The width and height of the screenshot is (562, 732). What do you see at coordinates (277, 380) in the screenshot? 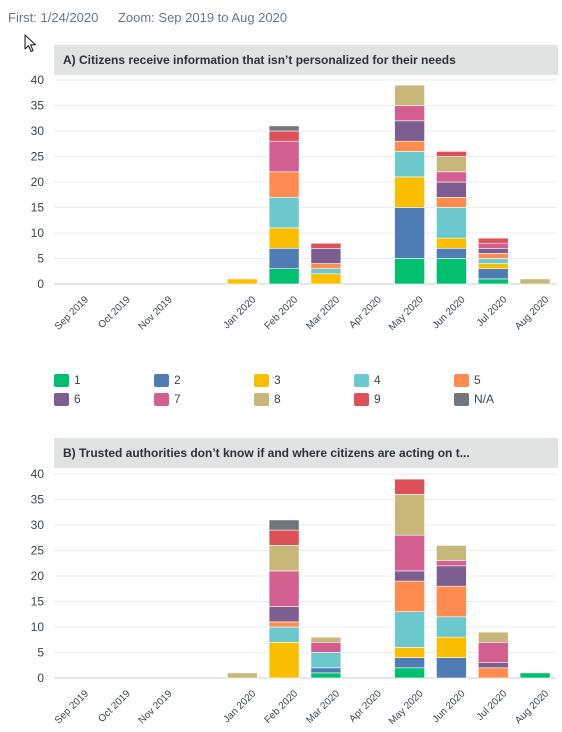
I see `legend-label: 3` at bounding box center [277, 380].